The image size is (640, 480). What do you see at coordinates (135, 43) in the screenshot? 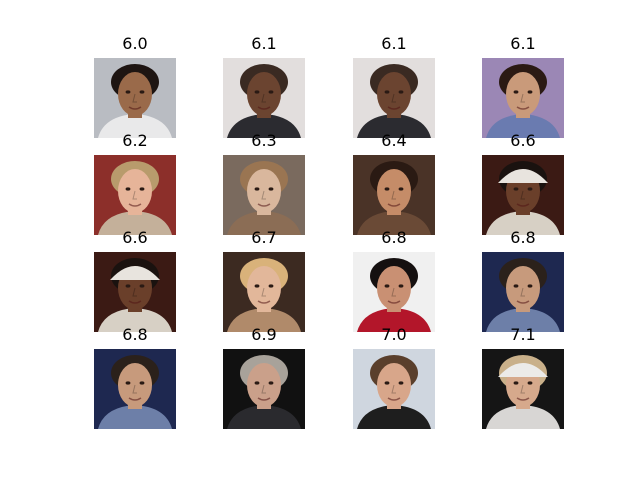
I see `score-label: 6.0` at bounding box center [135, 43].